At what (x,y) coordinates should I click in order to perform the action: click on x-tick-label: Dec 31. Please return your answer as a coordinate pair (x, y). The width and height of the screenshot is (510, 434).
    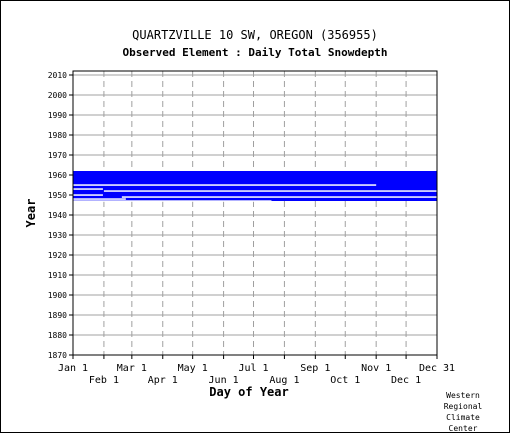
    Looking at the image, I should click on (437, 368).